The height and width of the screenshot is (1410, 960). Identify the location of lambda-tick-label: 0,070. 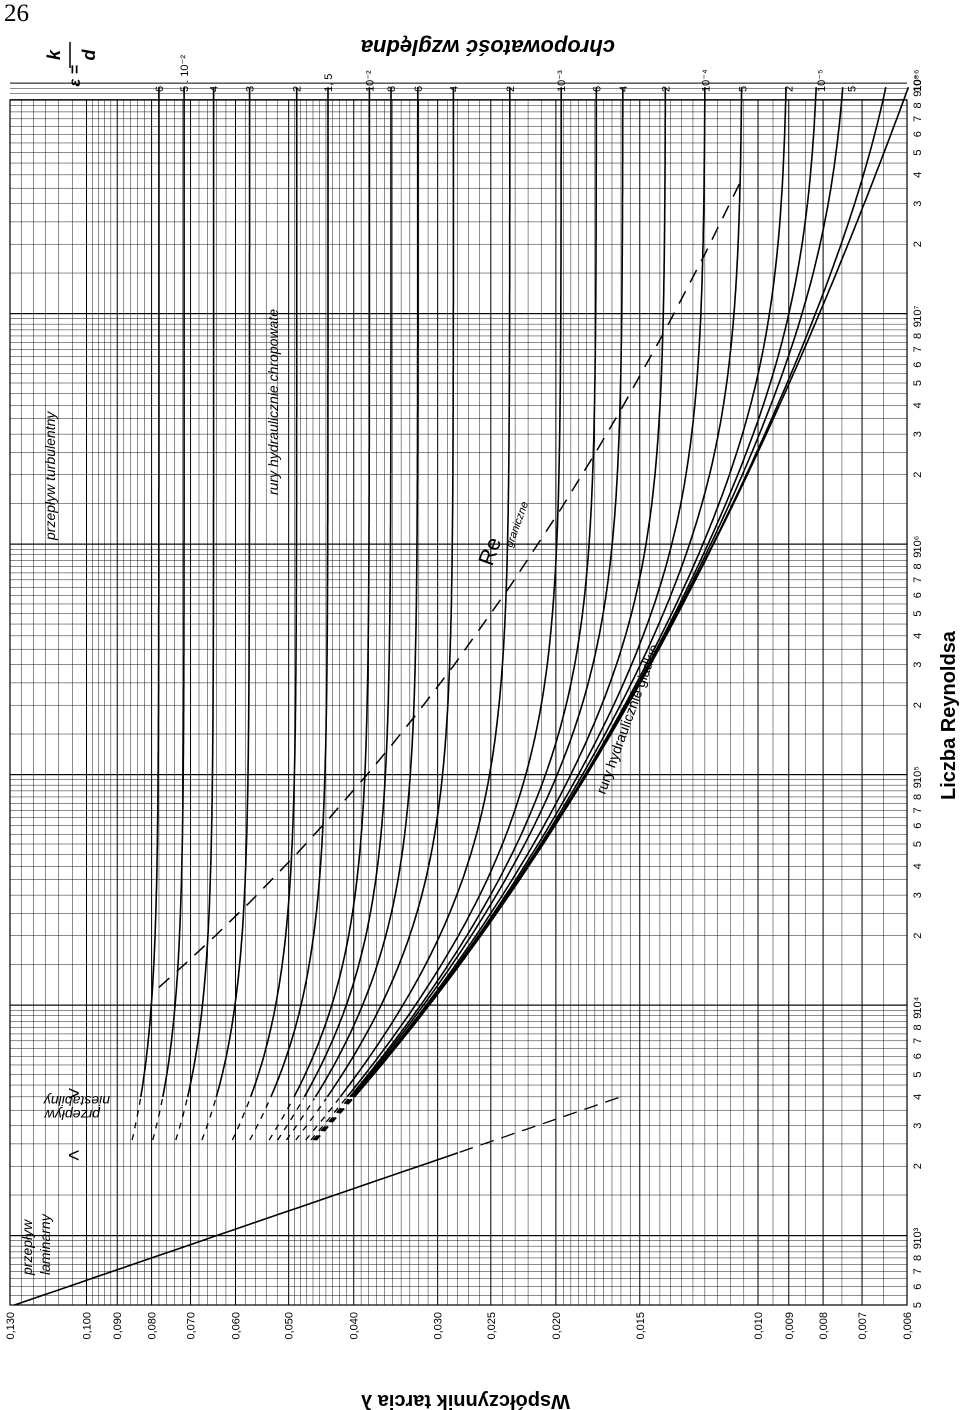
(192, 1326).